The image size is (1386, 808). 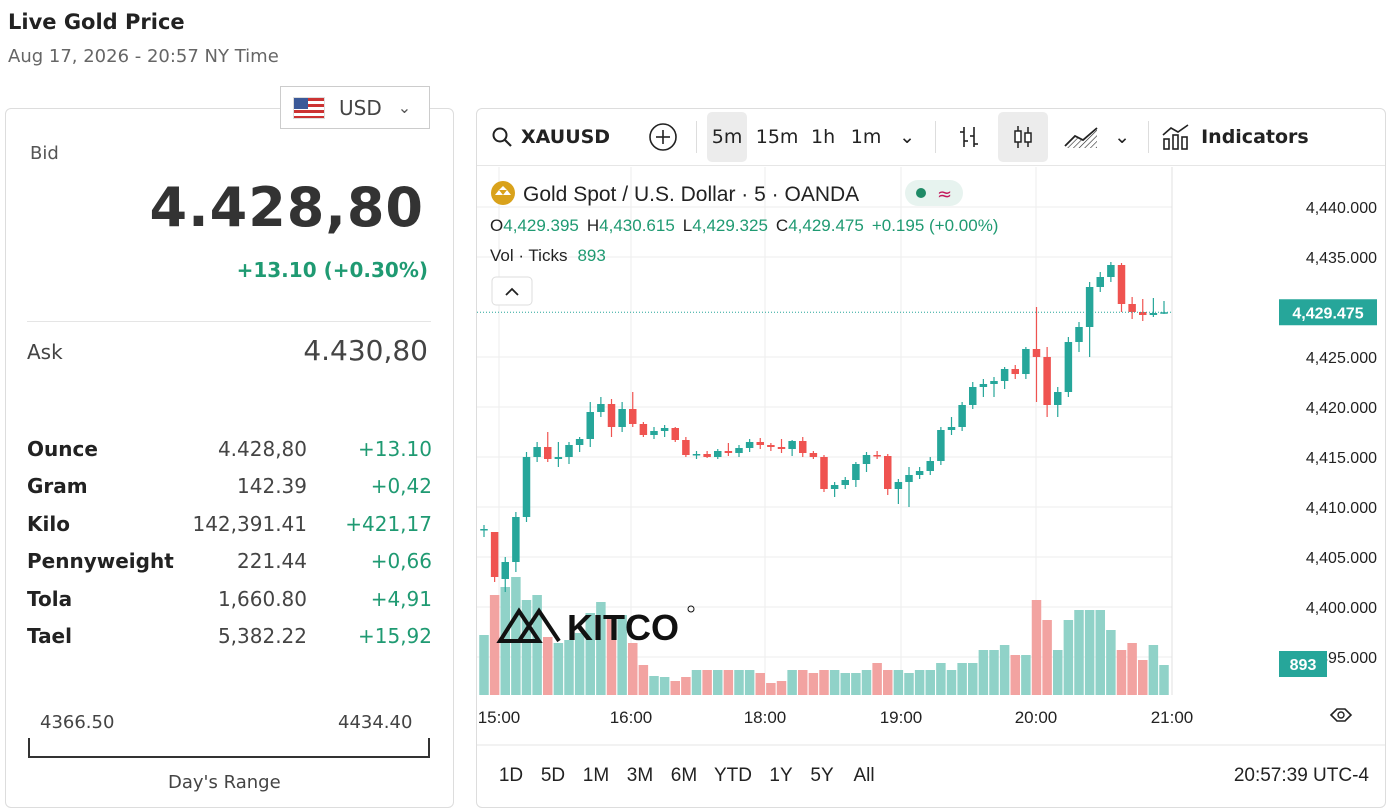 I want to click on currency-label: USD, so click(x=360, y=107).